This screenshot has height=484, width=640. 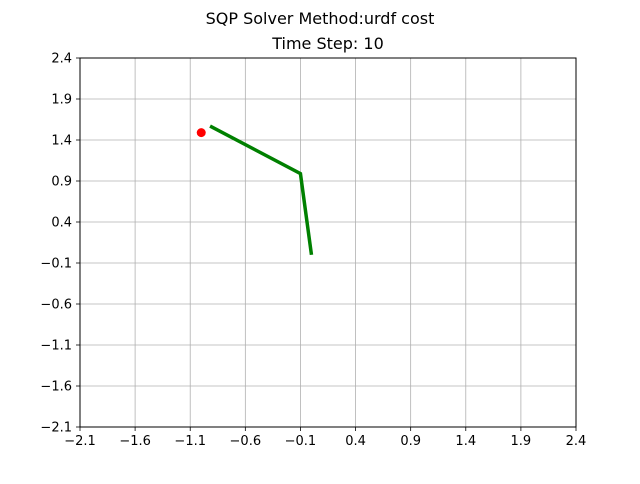 I want to click on x-tick-label: 1.9, so click(x=521, y=441).